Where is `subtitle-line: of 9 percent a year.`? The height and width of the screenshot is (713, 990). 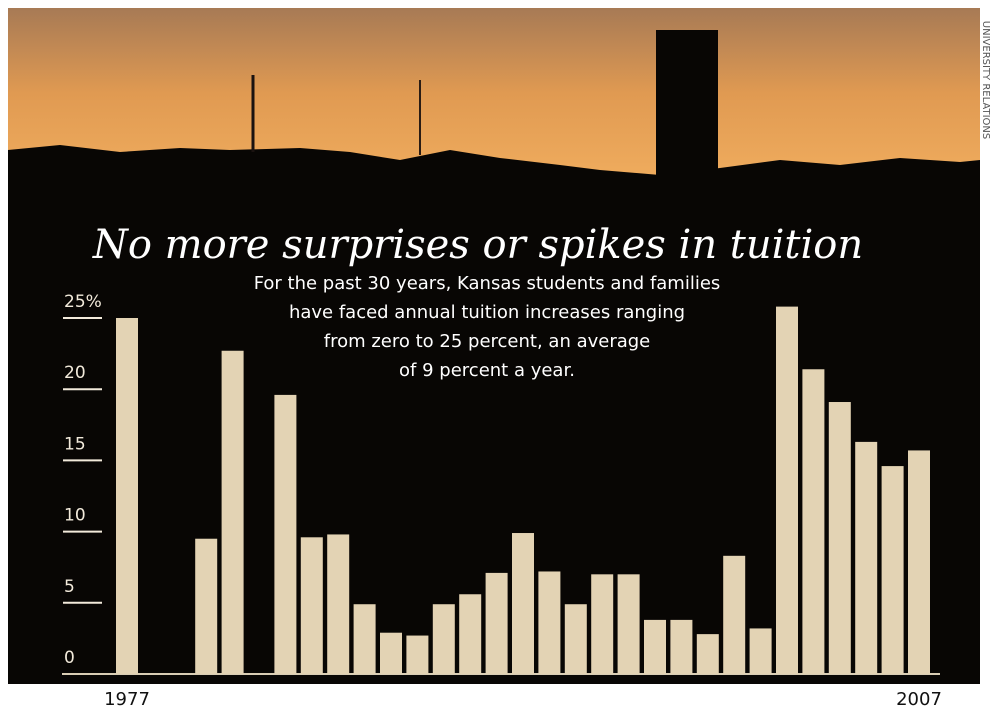 subtitle-line: of 9 percent a year. is located at coordinates (487, 370).